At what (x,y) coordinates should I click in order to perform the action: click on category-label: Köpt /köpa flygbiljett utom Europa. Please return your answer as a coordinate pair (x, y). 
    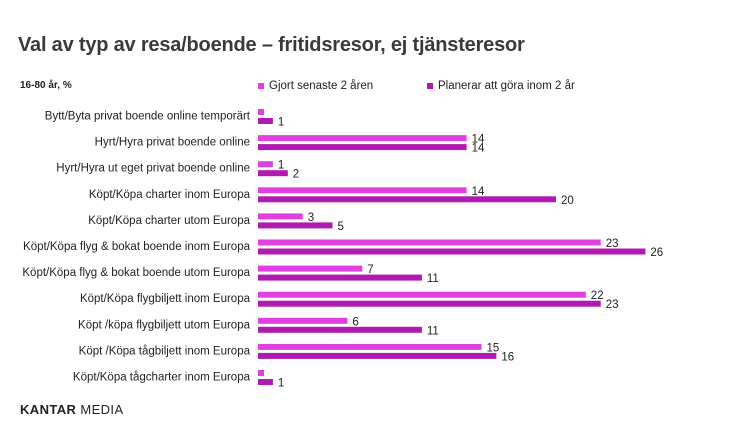
    Looking at the image, I should click on (164, 325).